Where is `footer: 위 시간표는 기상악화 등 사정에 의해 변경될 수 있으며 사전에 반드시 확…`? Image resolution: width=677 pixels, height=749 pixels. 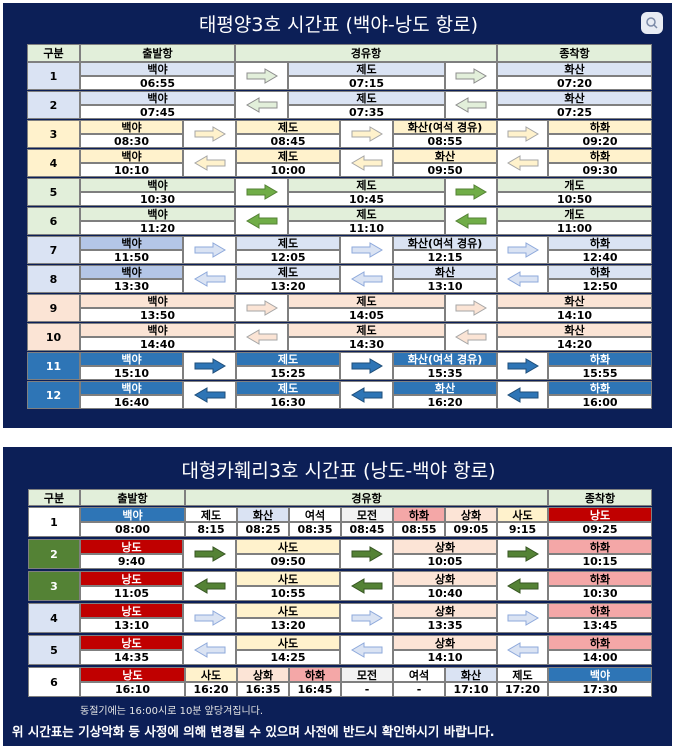
footer: 위 시간표는 기상악화 등 사정에 의해 변경될 수 있으며 사전에 반드시 확… is located at coordinates (253, 731).